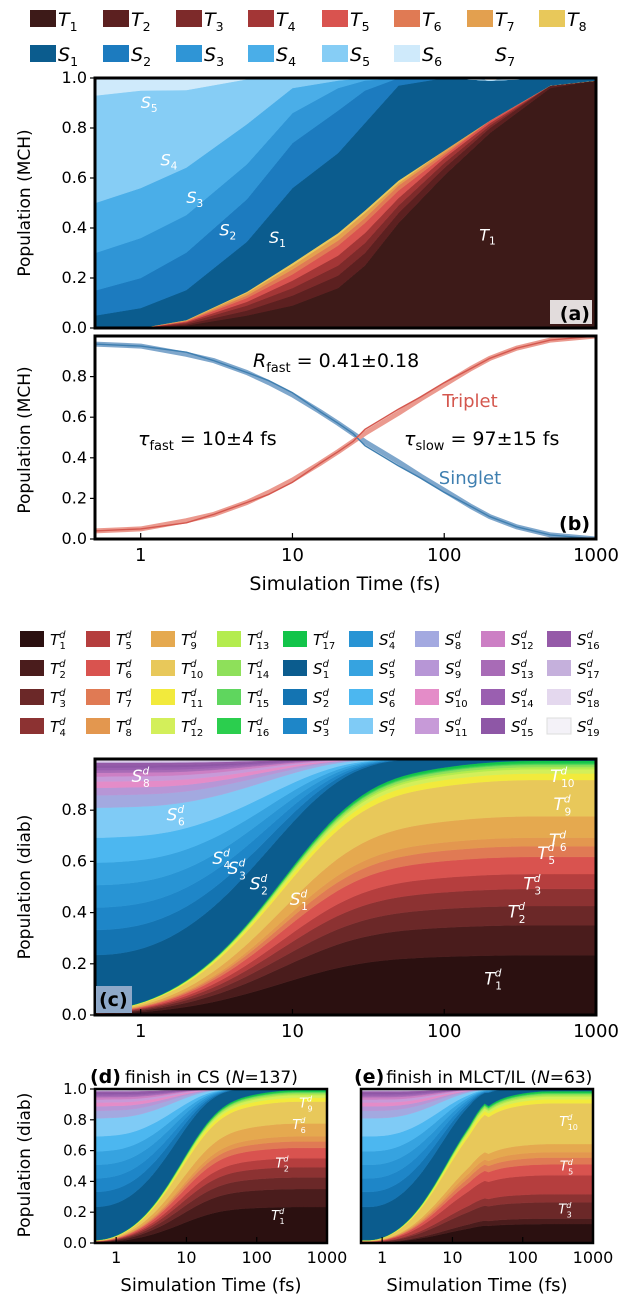 The image size is (634, 1301). I want to click on legend-diab-label-T6: Td 6, so click(124, 670).